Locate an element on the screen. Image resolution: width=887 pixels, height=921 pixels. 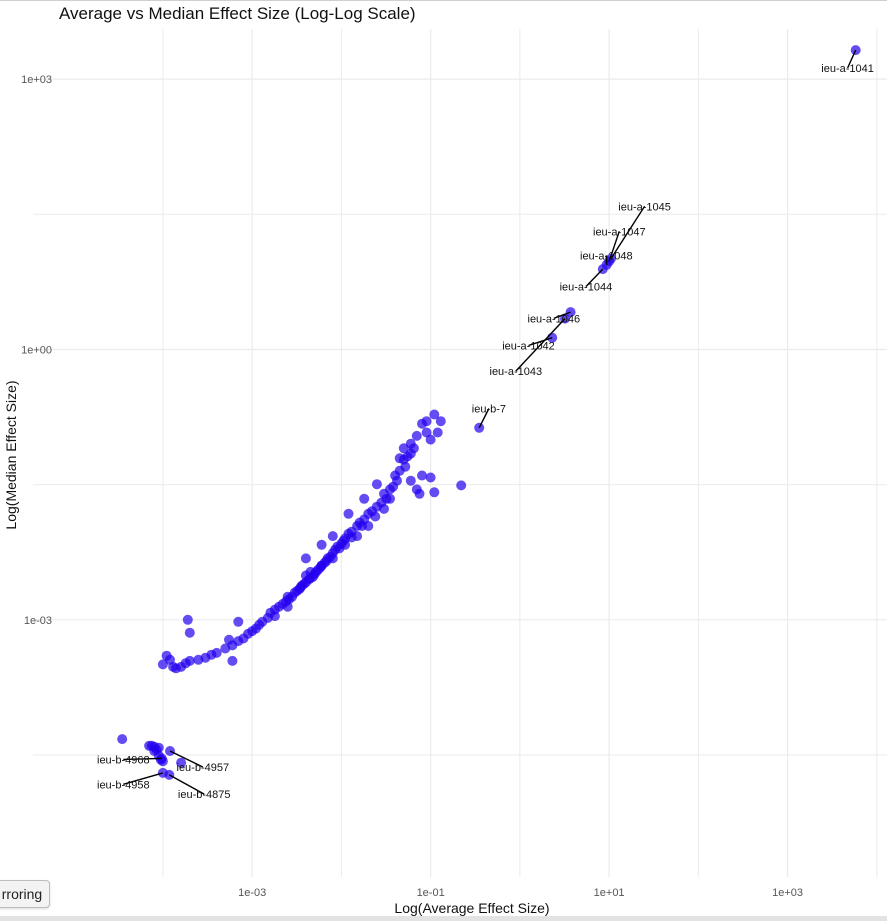
point-label: ieu-a-1042 is located at coordinates (528, 347).